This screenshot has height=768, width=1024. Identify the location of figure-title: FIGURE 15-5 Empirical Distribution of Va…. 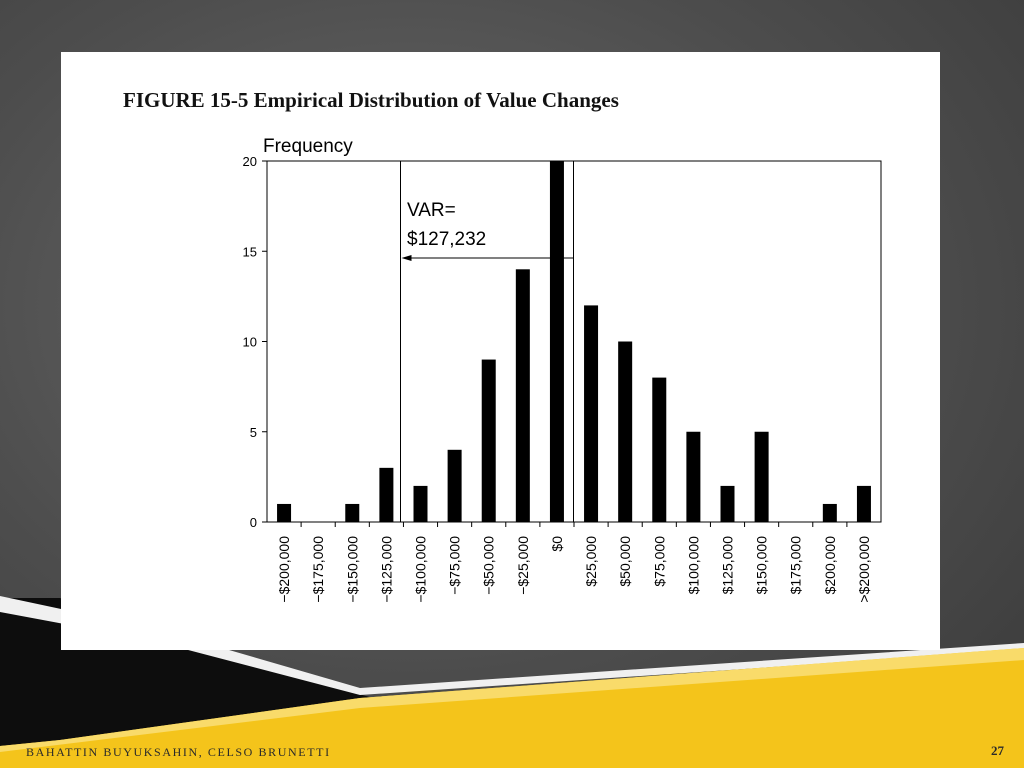
(371, 100).